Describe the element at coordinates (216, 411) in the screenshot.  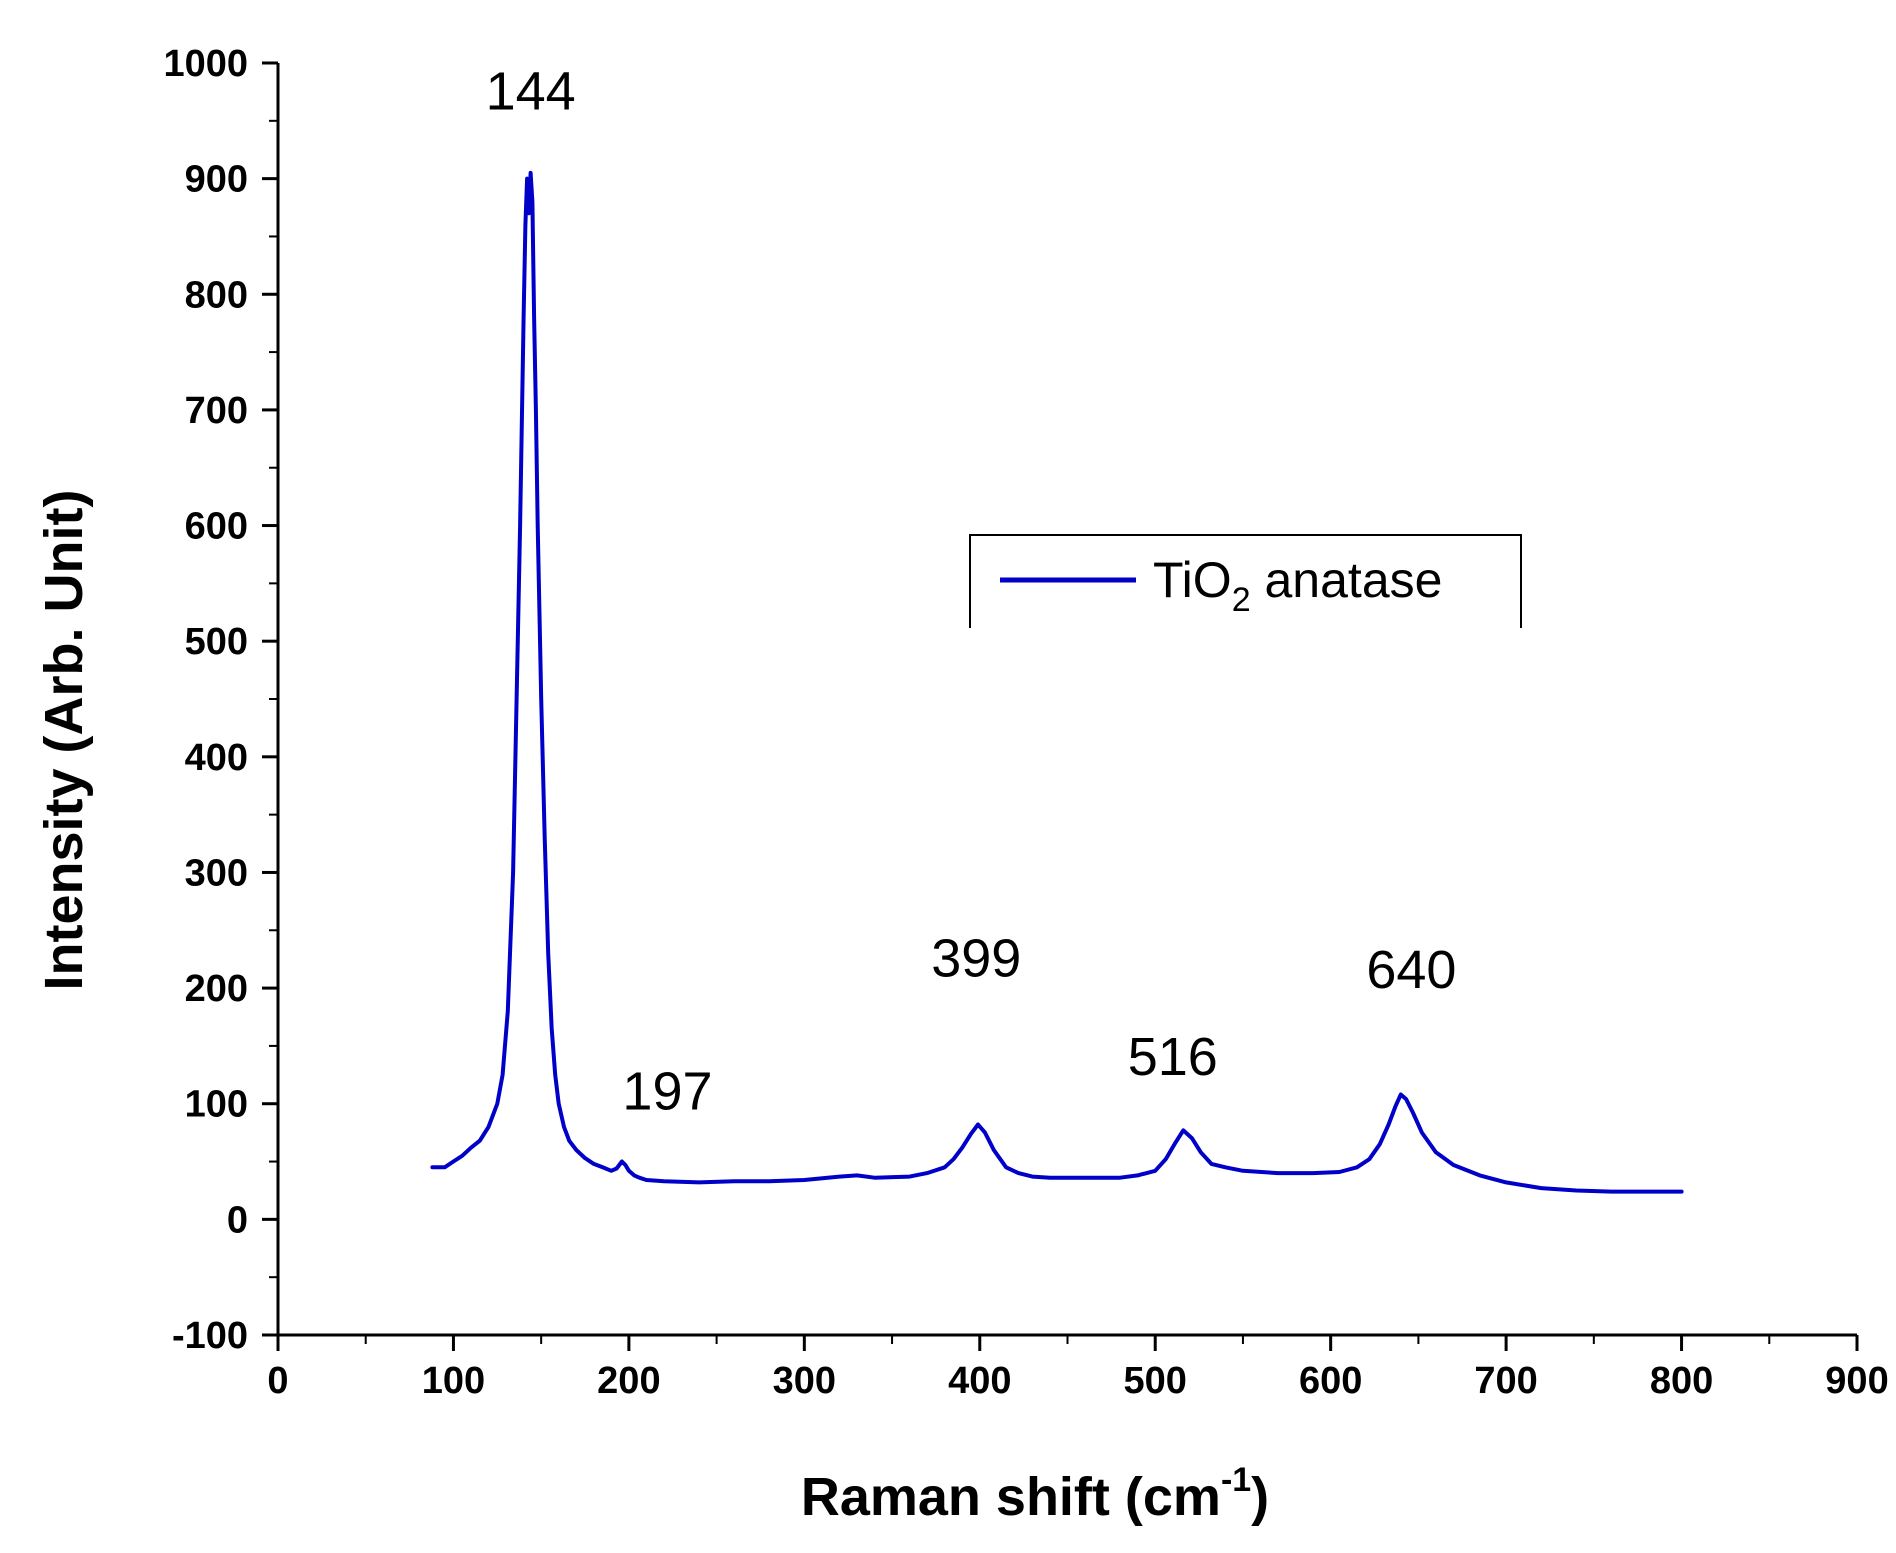
I see `y-tick-label: 700` at that location.